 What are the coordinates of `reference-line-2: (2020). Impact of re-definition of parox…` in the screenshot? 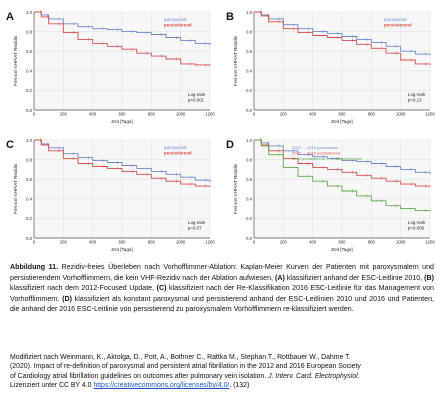 It's located at (185, 367).